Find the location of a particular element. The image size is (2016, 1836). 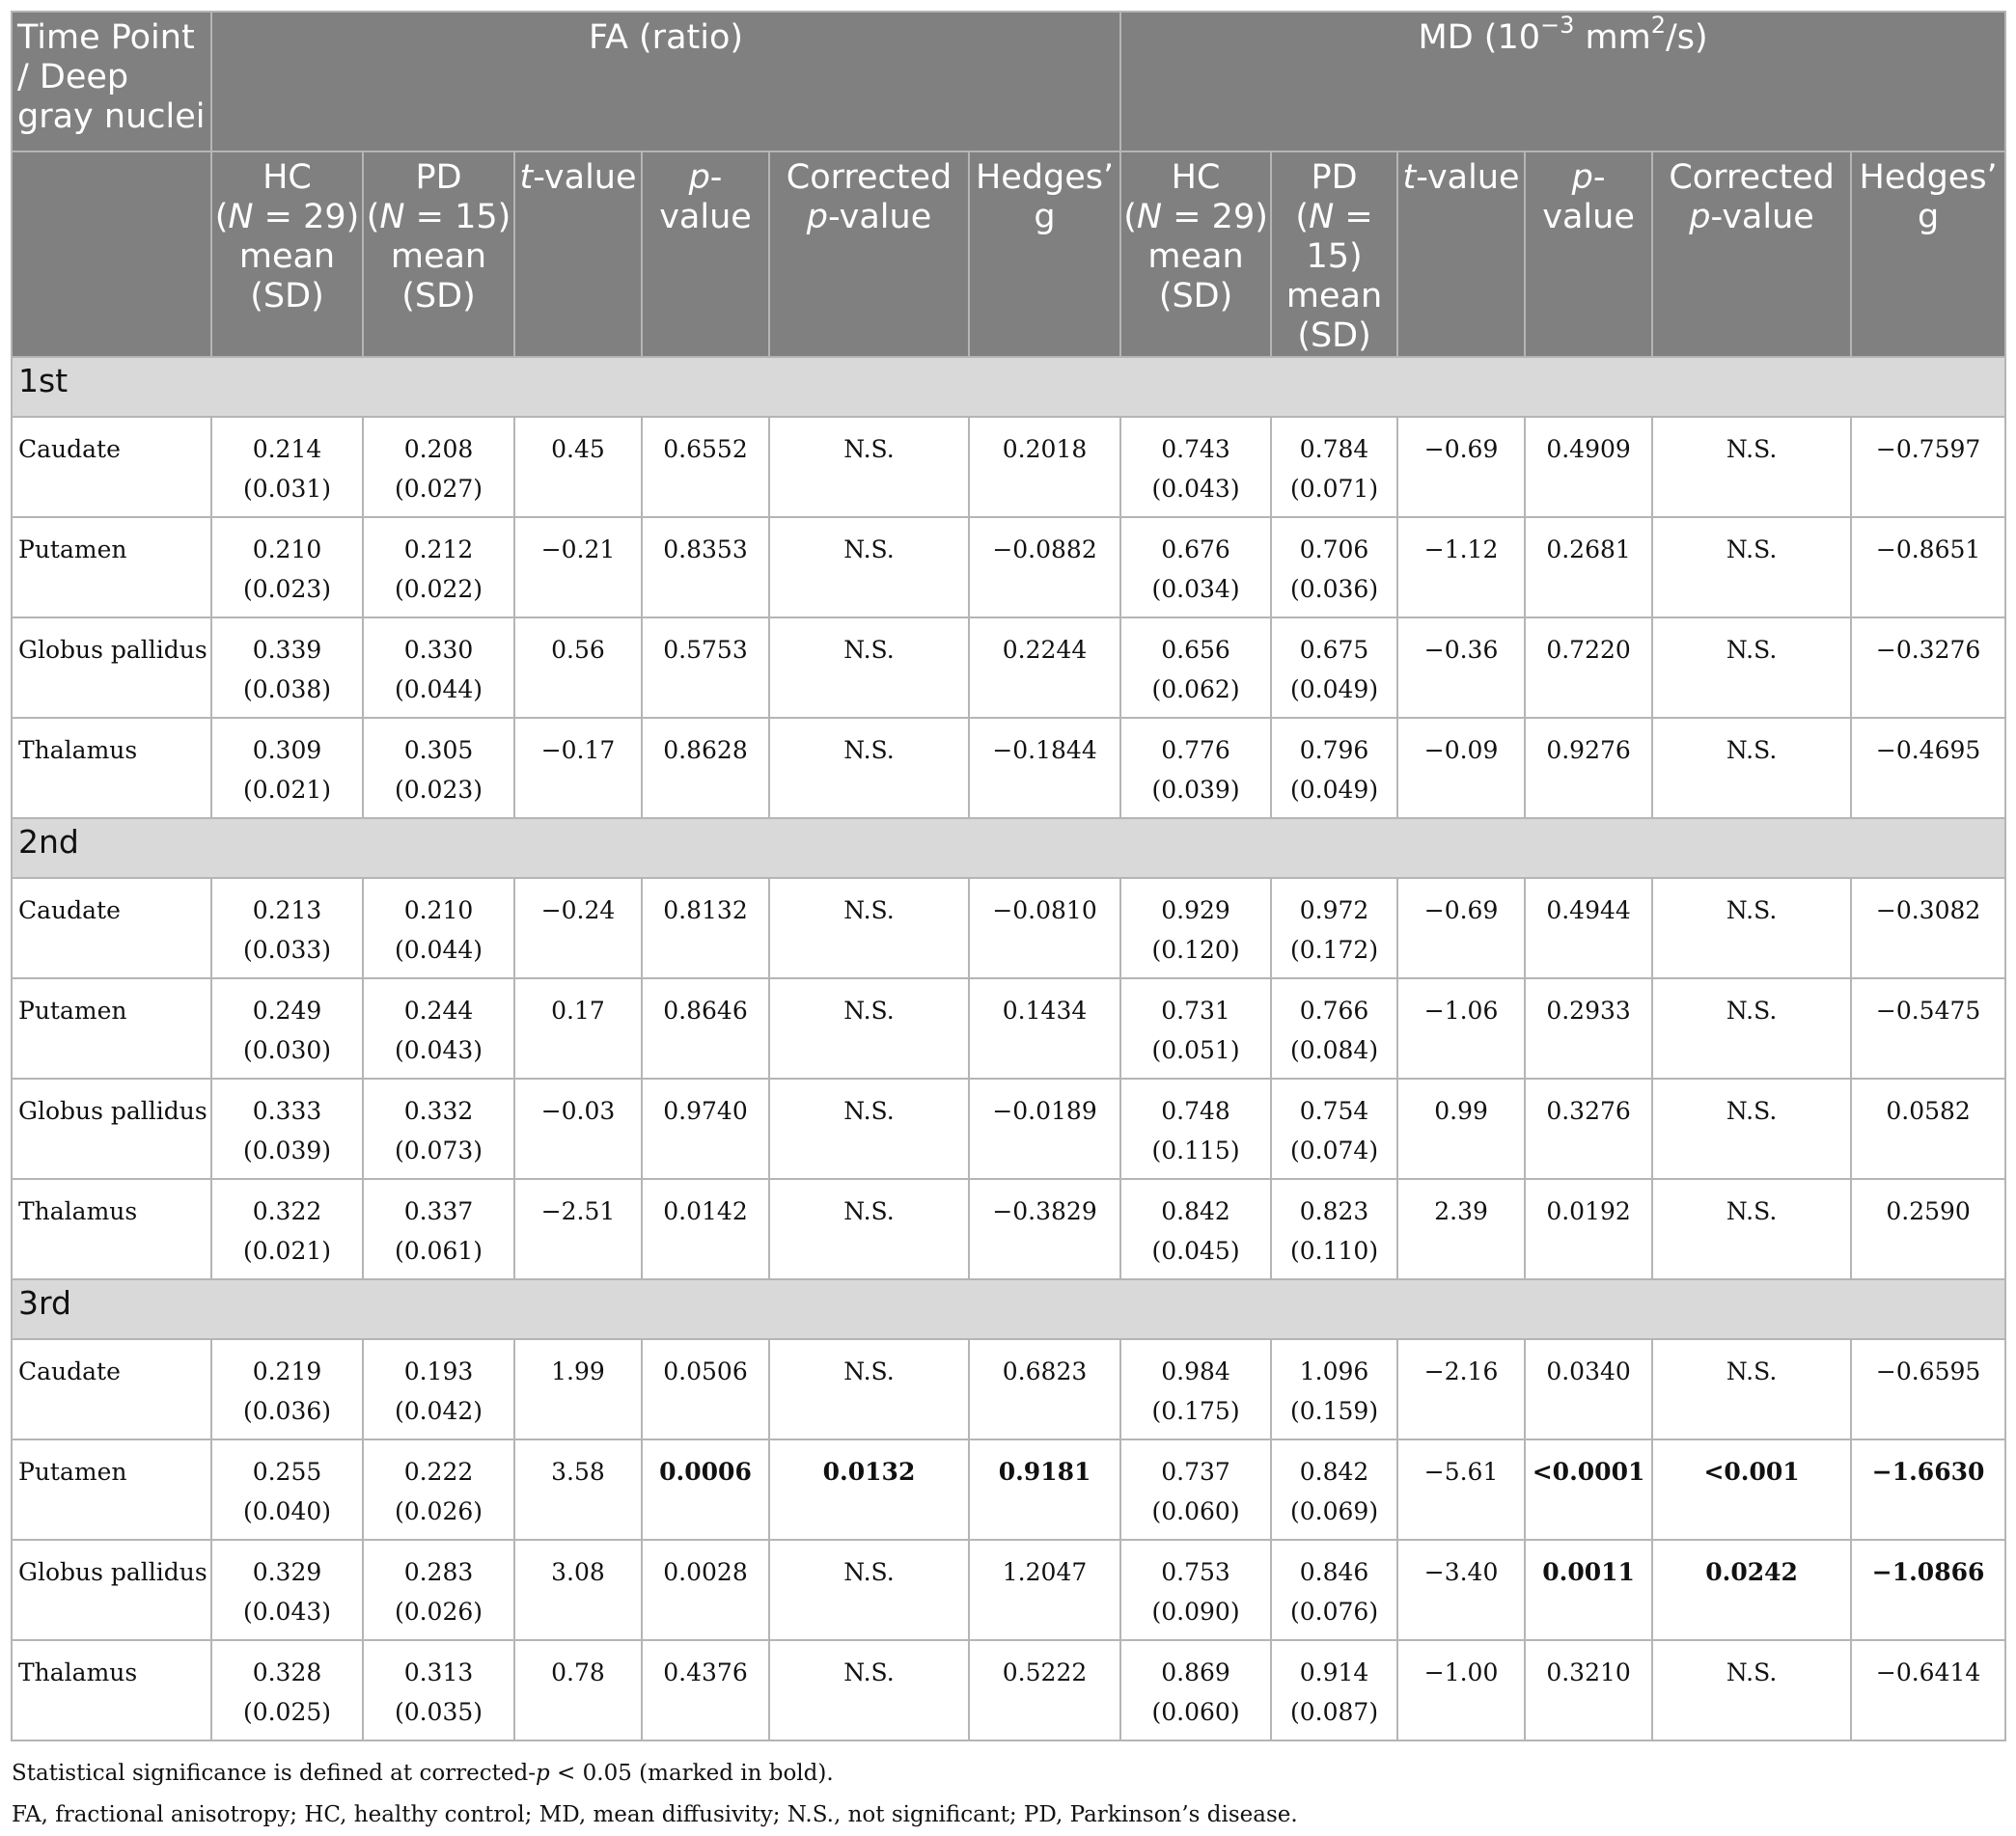

fa-hedges-g-cell: −0.1844 is located at coordinates (1044, 768).